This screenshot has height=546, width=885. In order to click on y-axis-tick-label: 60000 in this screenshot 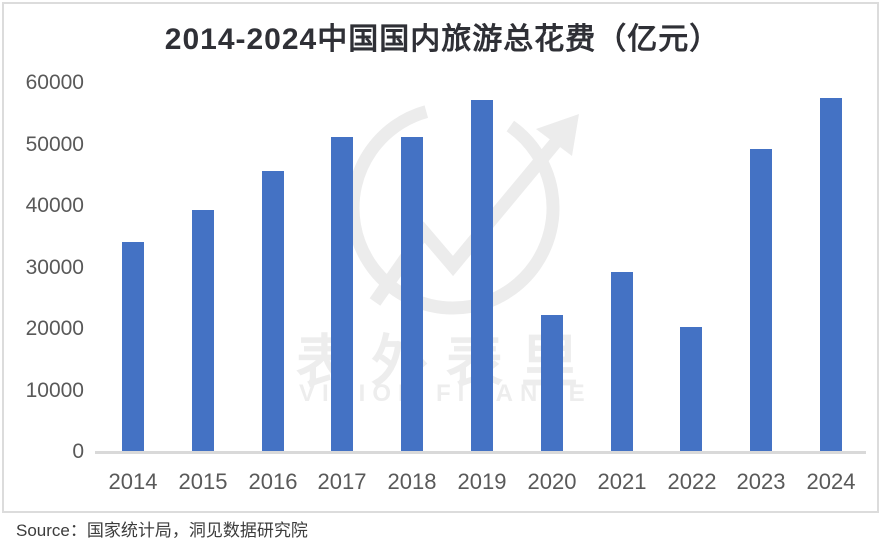, I will do `click(54, 82)`.